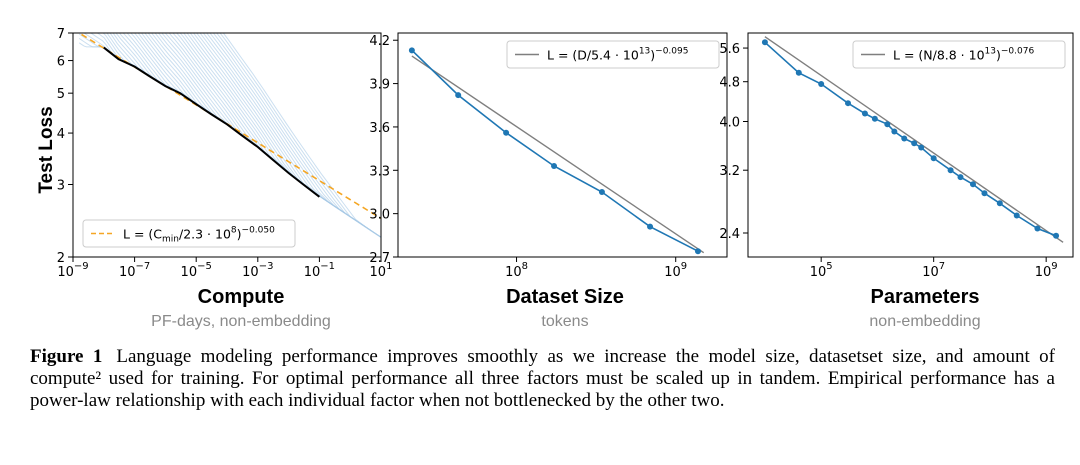 Image resolution: width=1080 pixels, height=465 pixels. Describe the element at coordinates (821, 270) in the screenshot. I see `x-tick-label: 10⁵` at that location.